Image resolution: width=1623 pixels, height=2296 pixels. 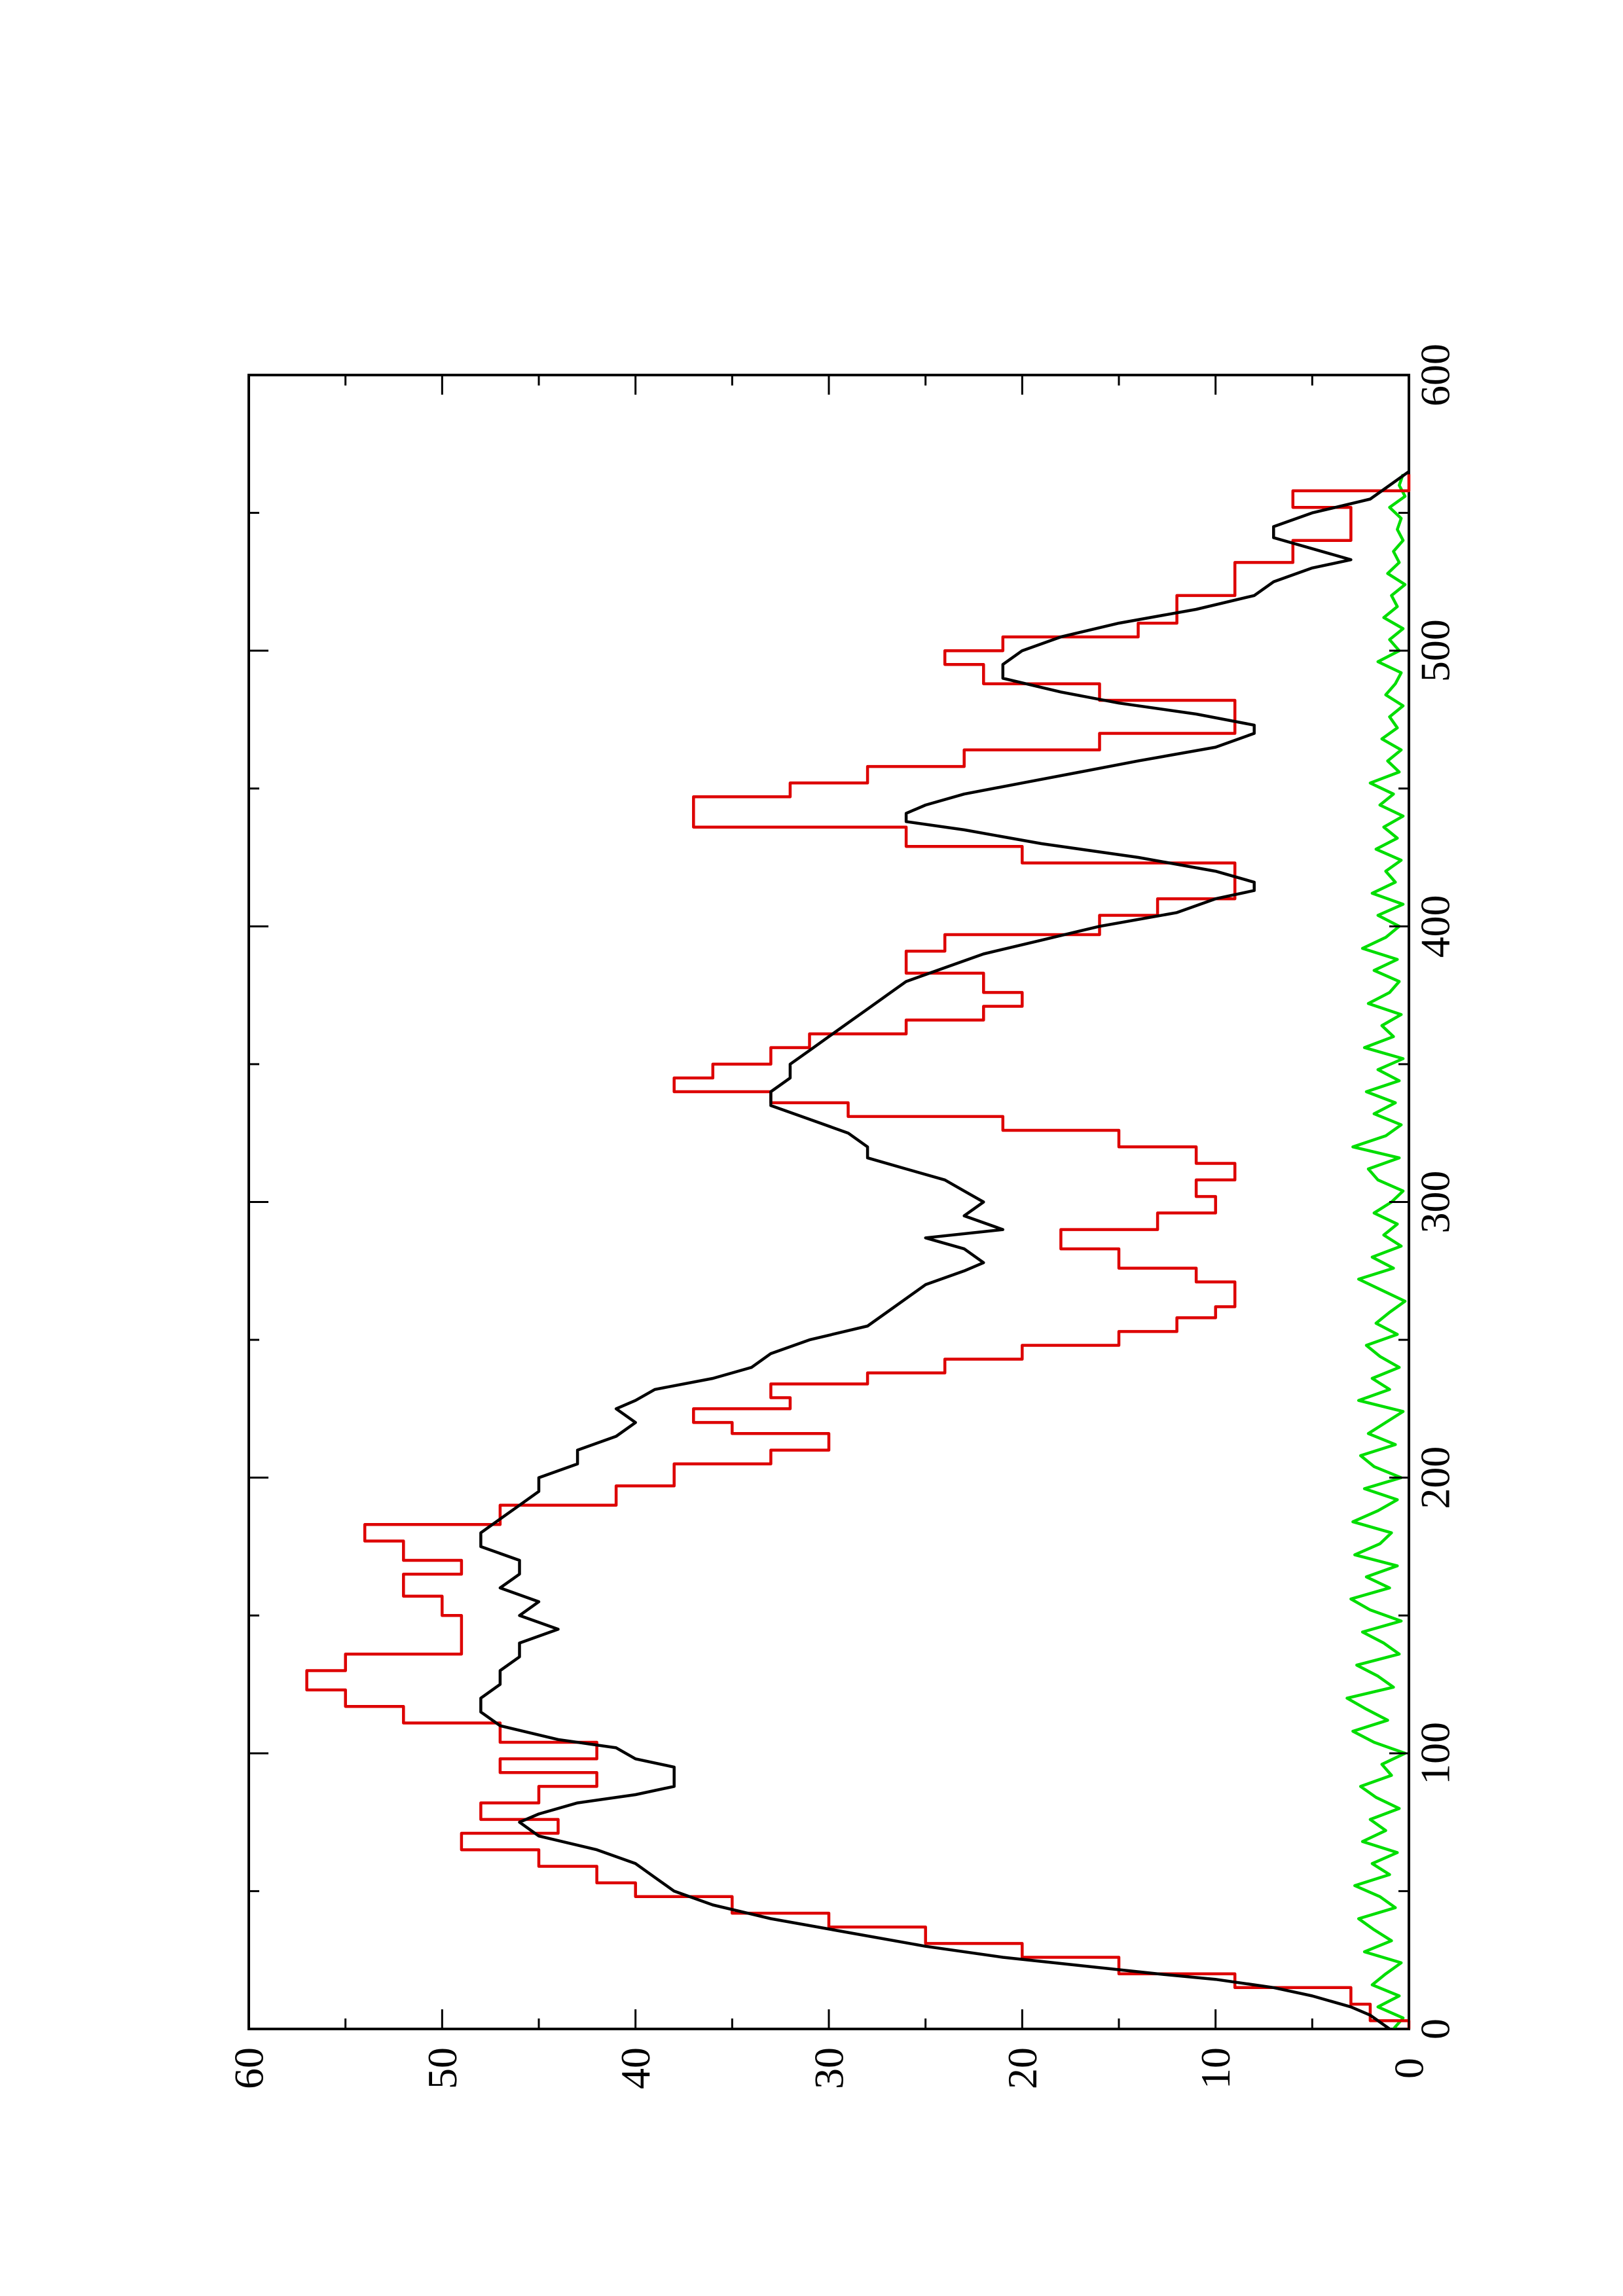 What do you see at coordinates (442, 2068) in the screenshot?
I see `y-tick-label: 50` at bounding box center [442, 2068].